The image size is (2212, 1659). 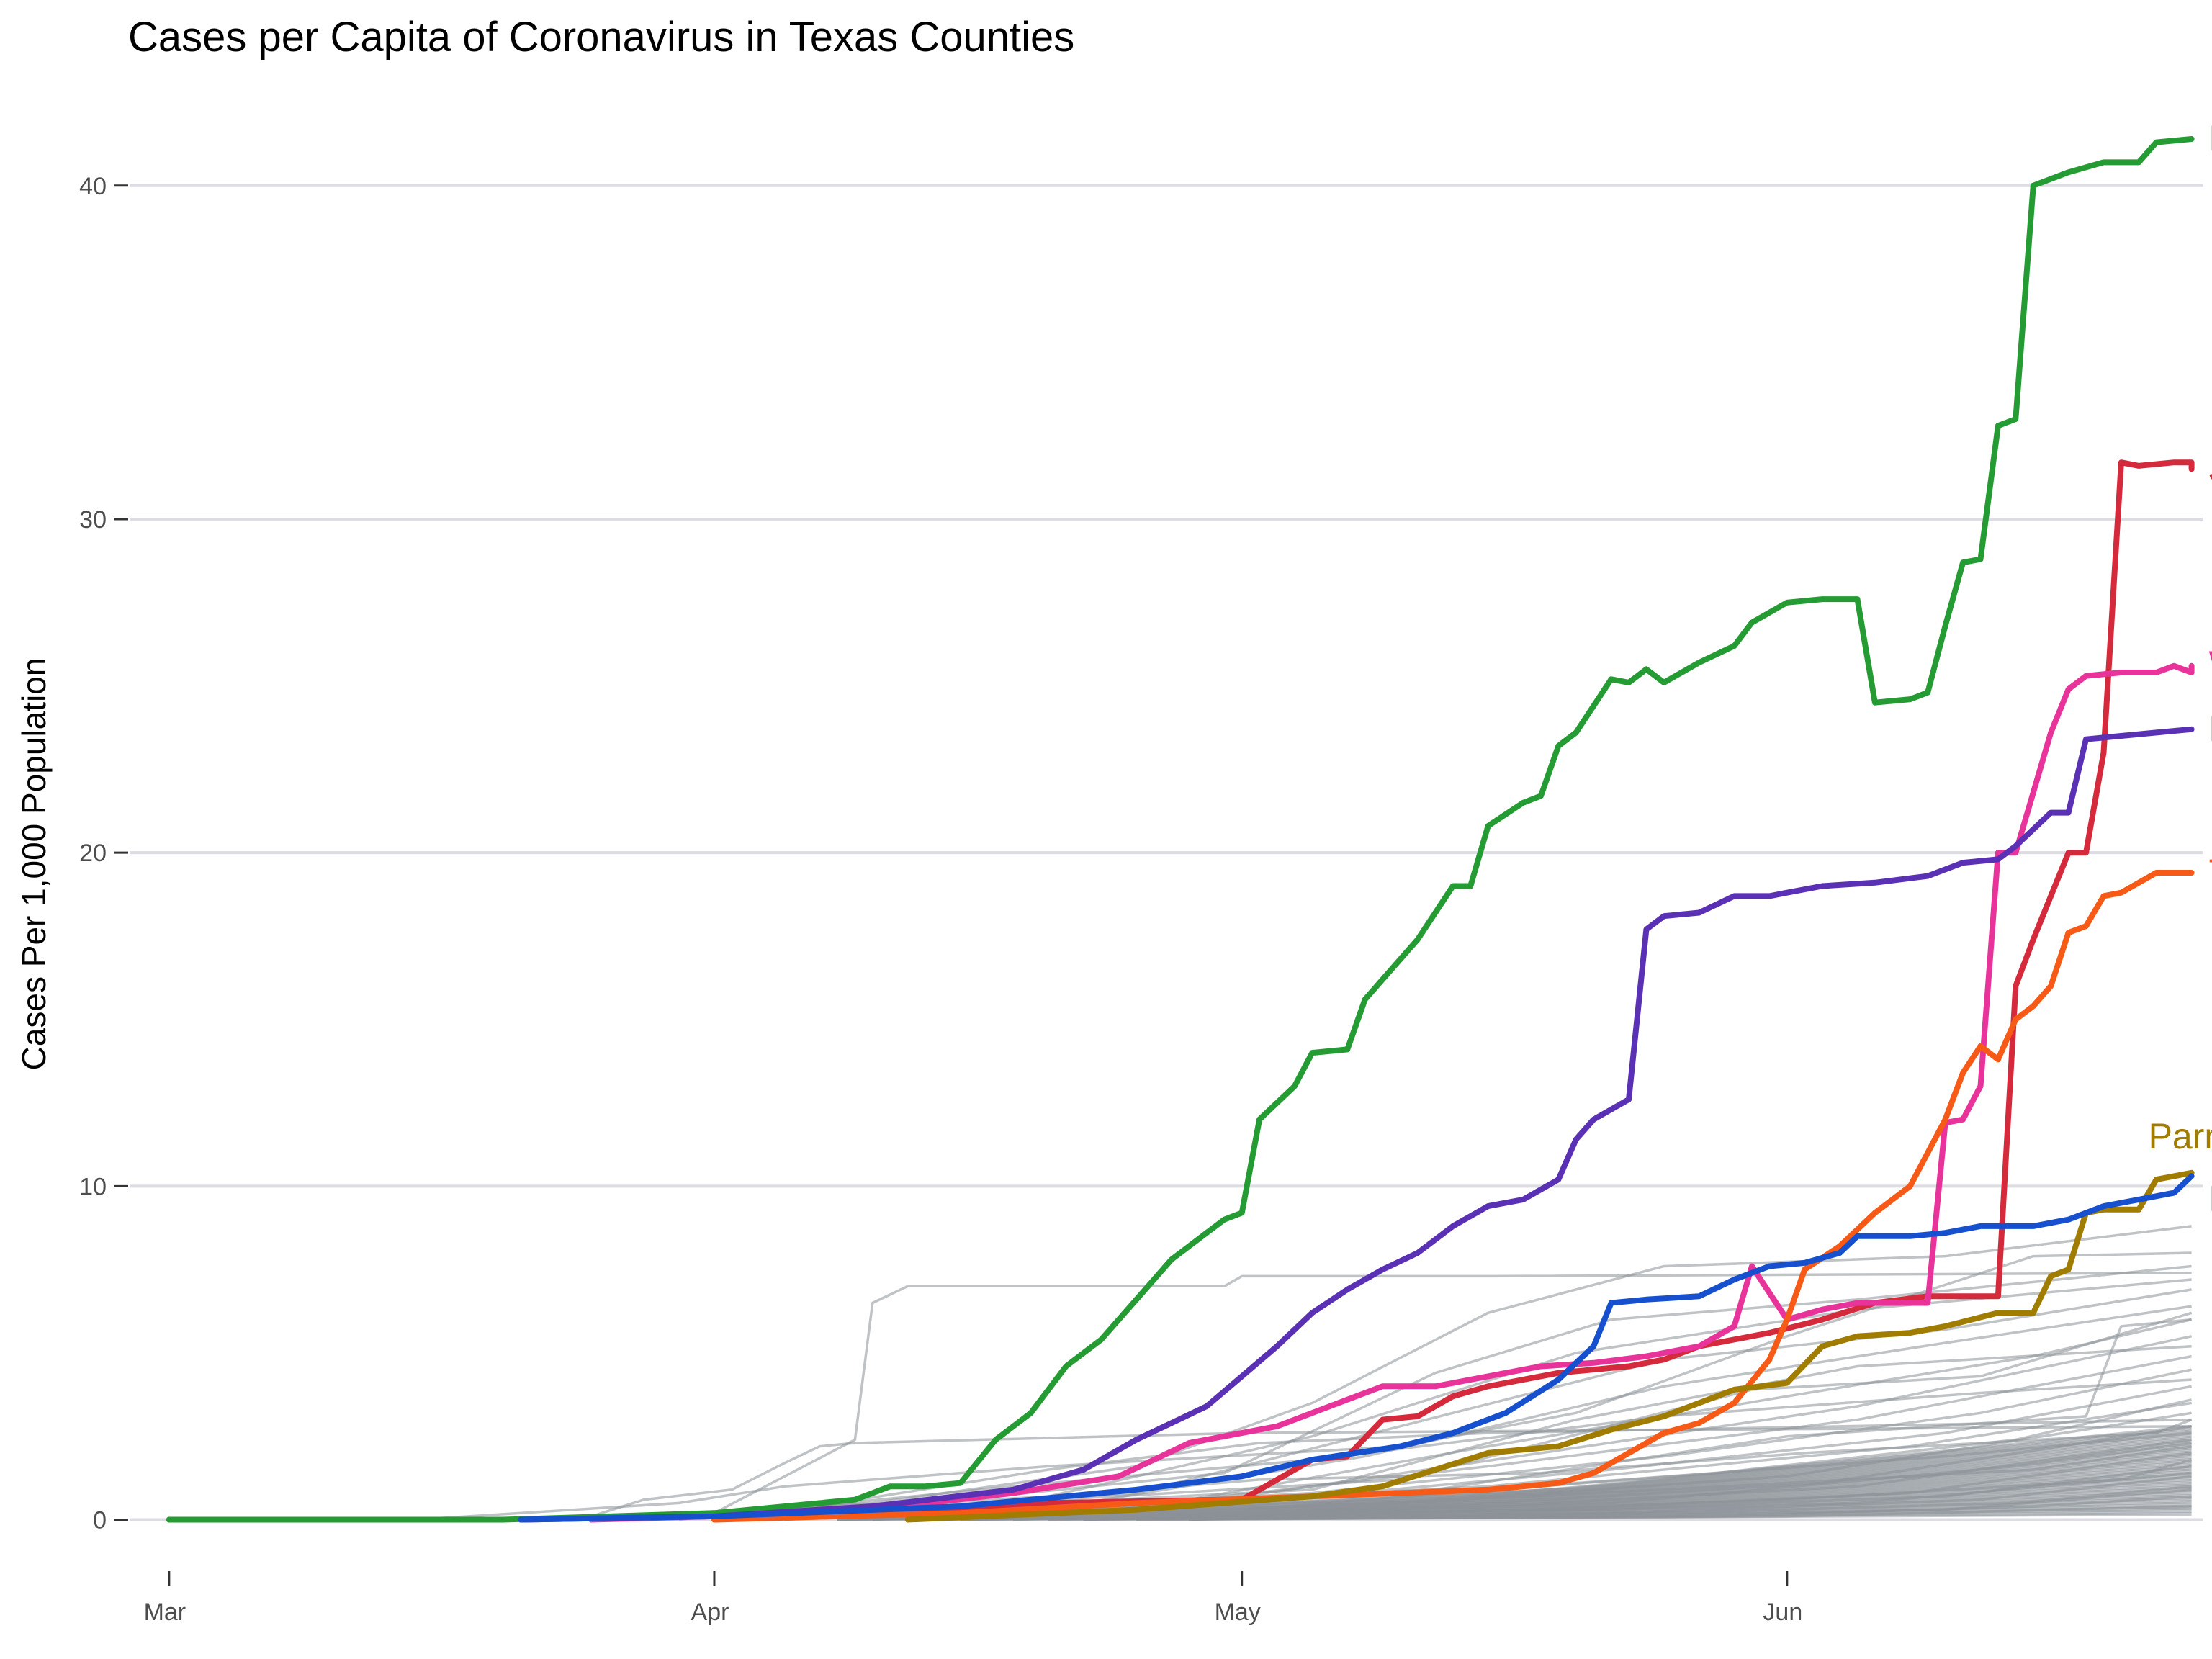 What do you see at coordinates (2210, 138) in the screenshot?
I see `series-label-moore: Moore` at bounding box center [2210, 138].